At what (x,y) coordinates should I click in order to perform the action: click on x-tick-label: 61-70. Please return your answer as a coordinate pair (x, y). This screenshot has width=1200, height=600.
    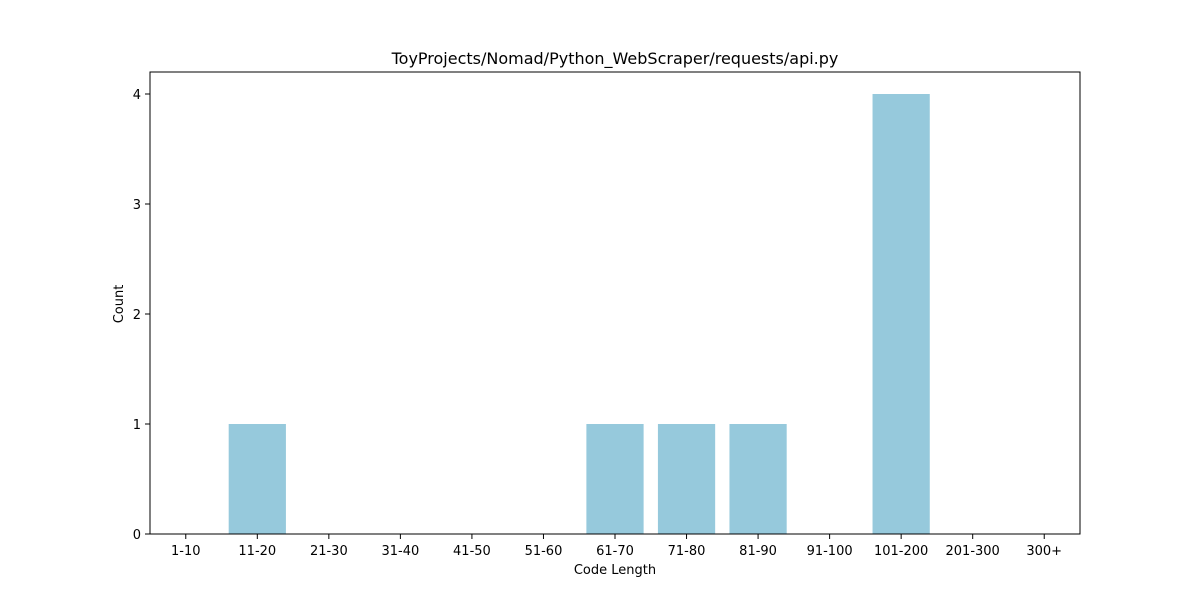
    Looking at the image, I should click on (615, 551).